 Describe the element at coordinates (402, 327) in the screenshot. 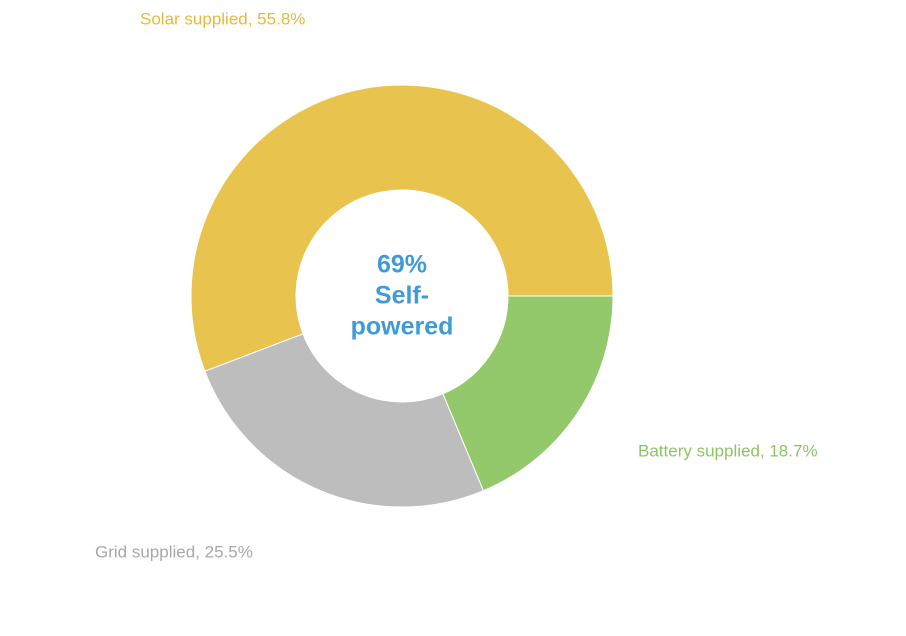

I see `center-text: powered` at that location.